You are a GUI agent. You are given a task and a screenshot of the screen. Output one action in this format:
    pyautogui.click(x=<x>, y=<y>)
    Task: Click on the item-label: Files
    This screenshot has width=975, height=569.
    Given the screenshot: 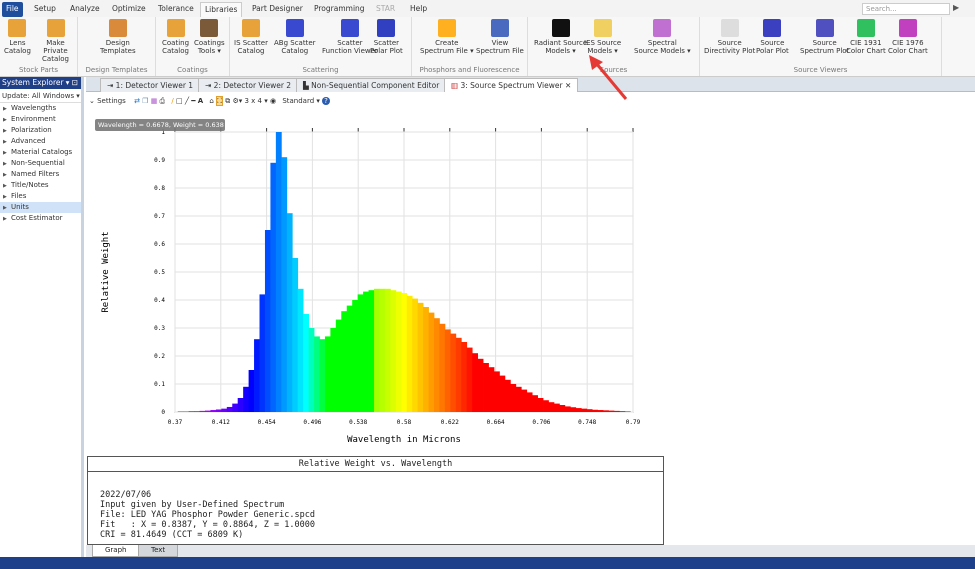 What is the action you would take?
    pyautogui.click(x=19, y=196)
    